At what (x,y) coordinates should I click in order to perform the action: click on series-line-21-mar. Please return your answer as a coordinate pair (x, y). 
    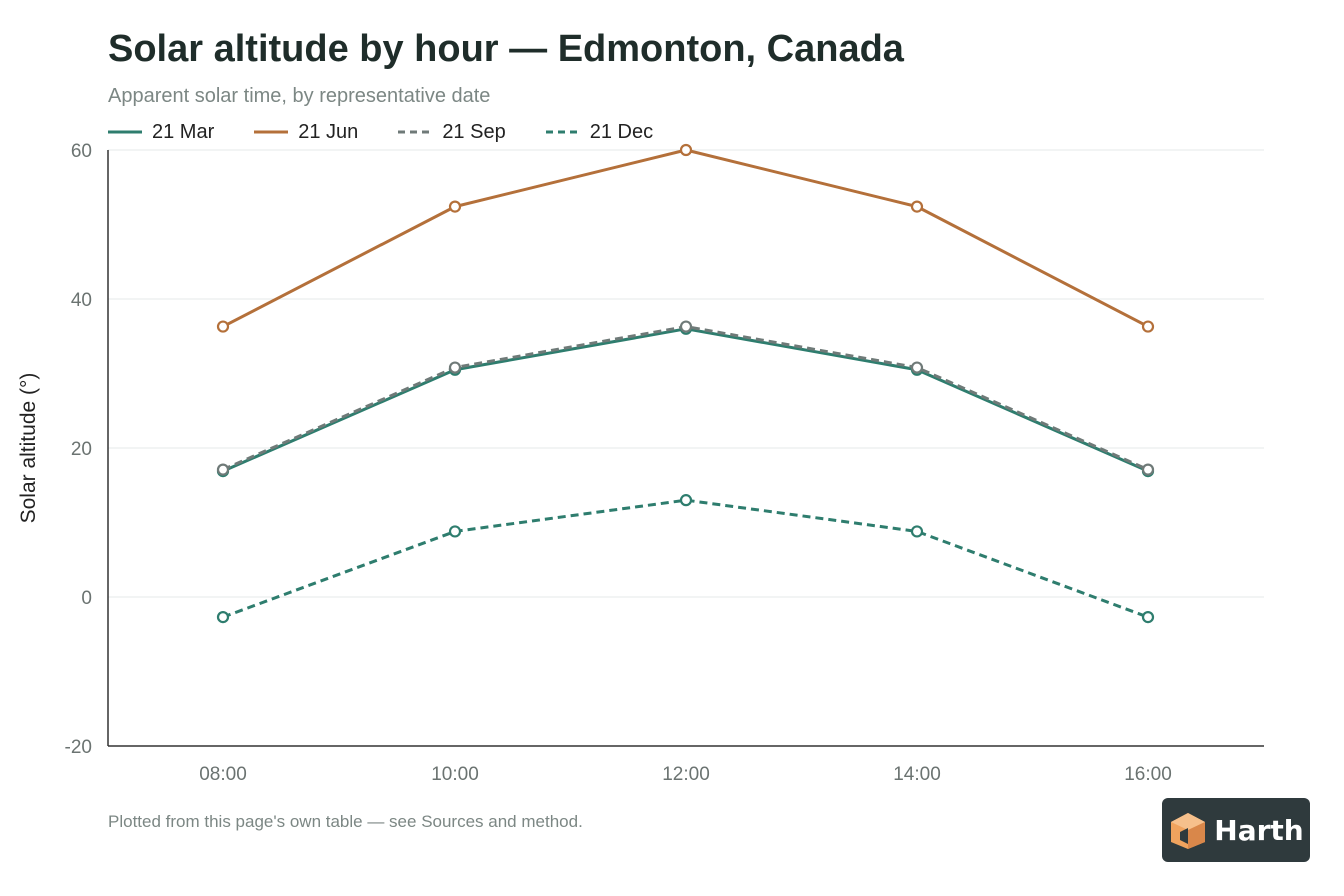
    Looking at the image, I should click on (685, 400).